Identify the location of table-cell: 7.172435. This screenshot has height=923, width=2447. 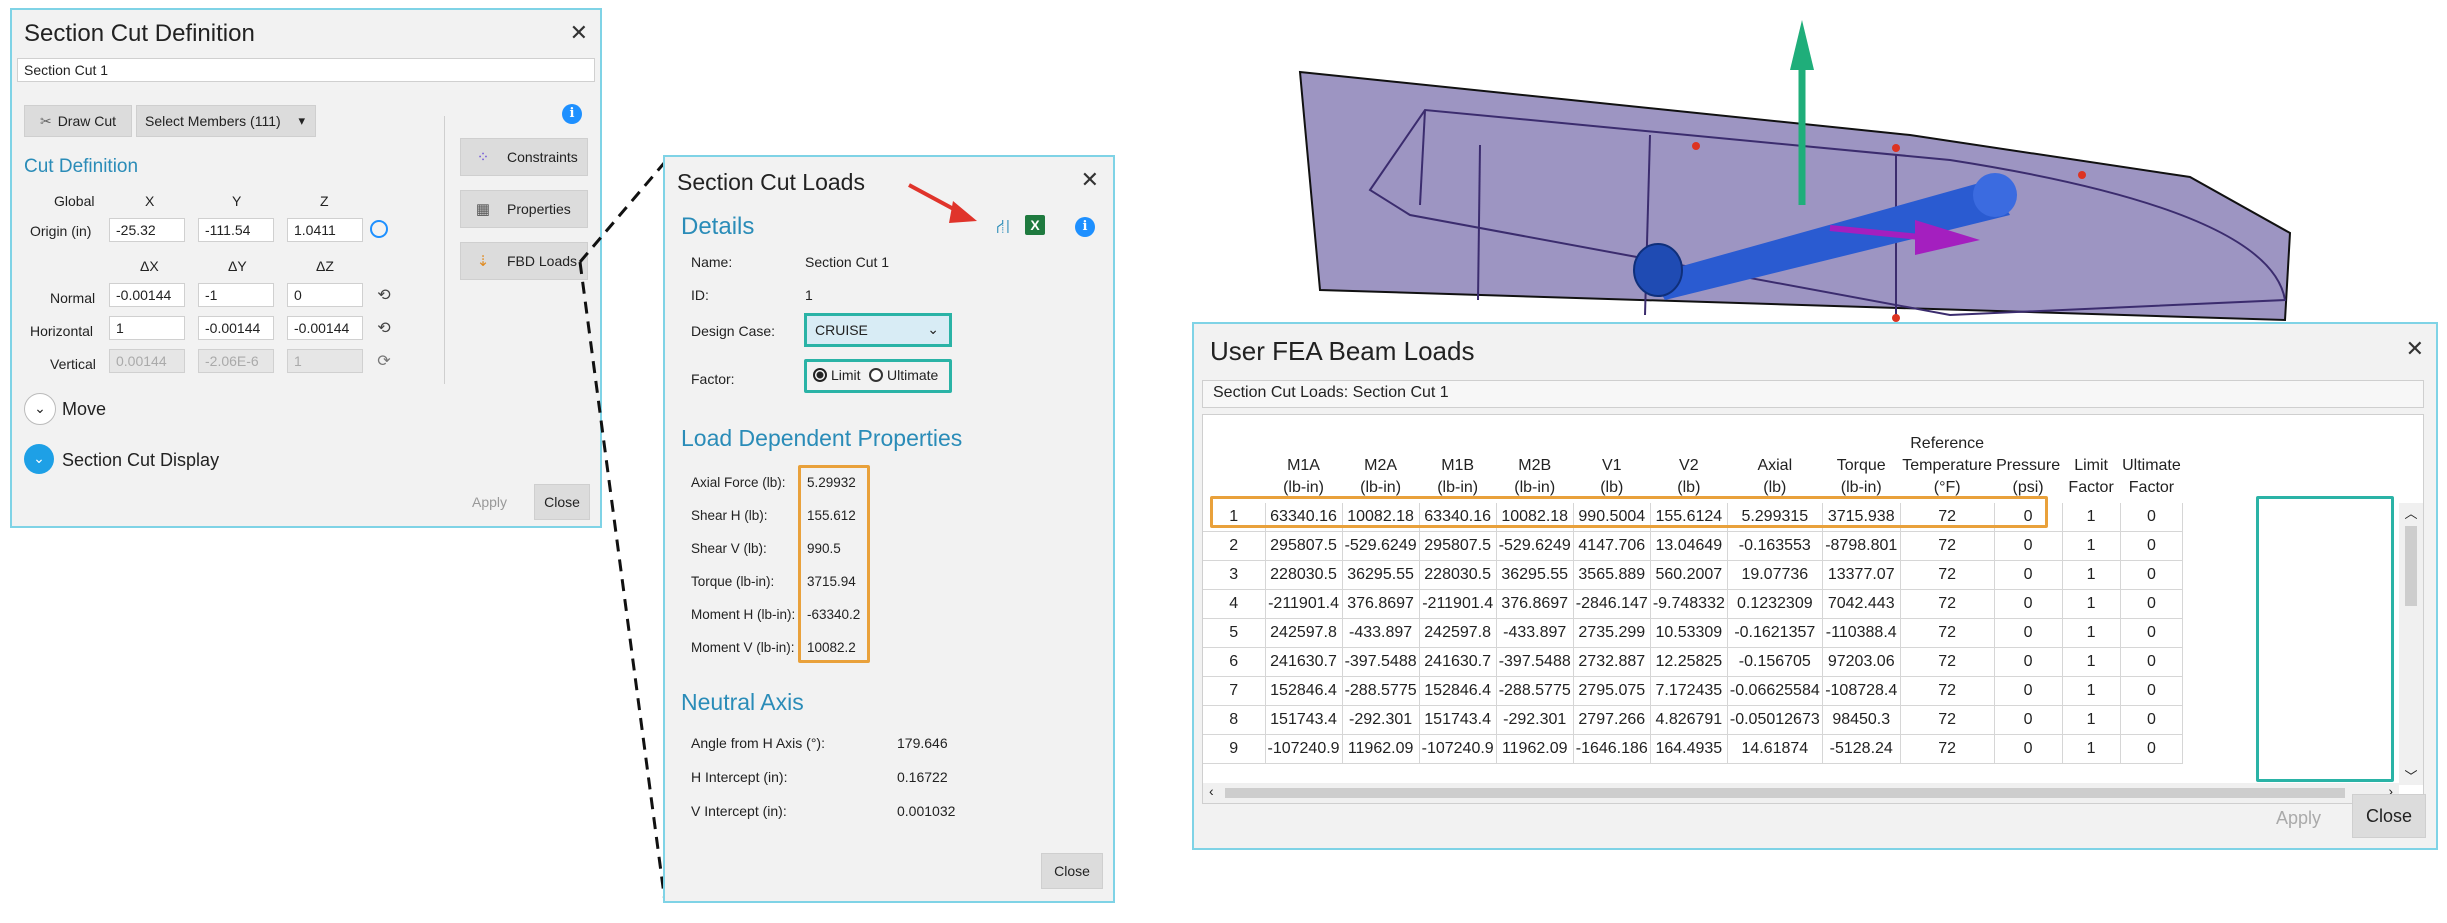
(1689, 691).